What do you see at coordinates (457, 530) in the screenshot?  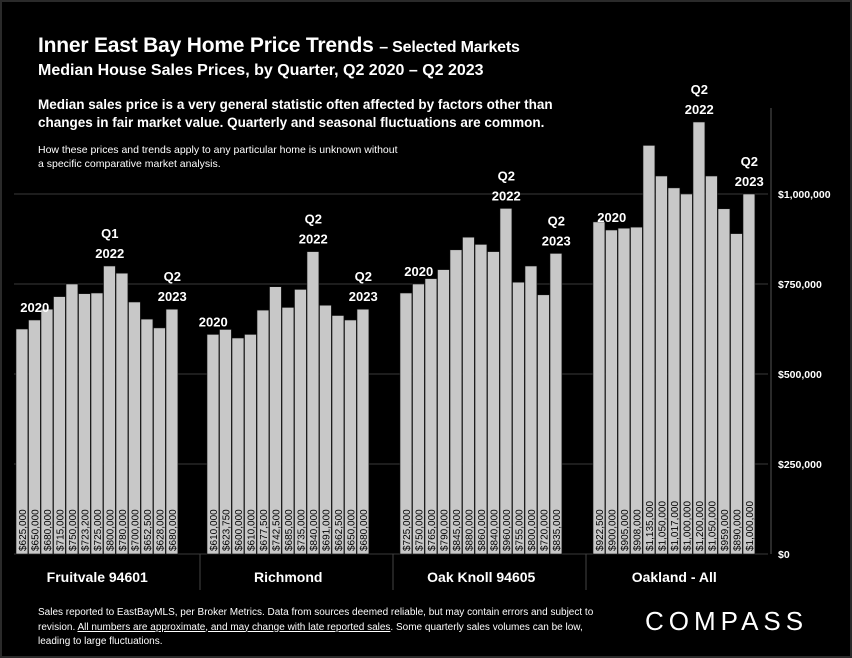 I see `bar-value-label: $845,000` at bounding box center [457, 530].